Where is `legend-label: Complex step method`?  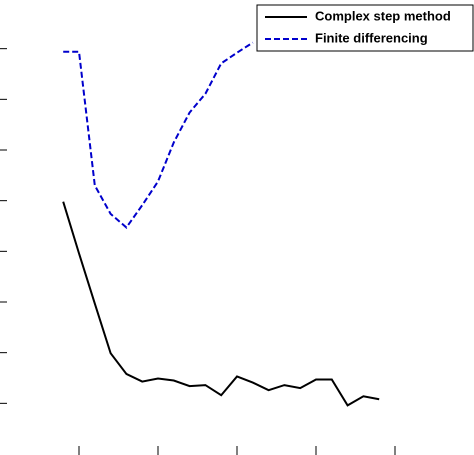
legend-label: Complex step method is located at coordinates (383, 15).